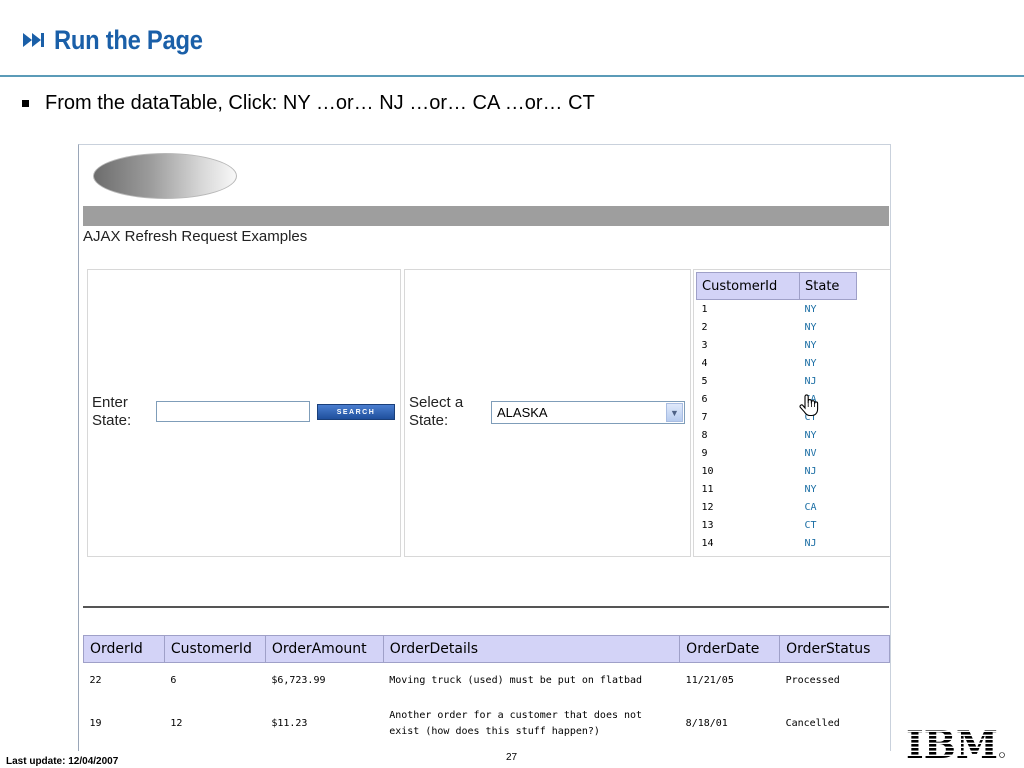  Describe the element at coordinates (704, 309) in the screenshot. I see `customer-id-cell: 1` at that location.